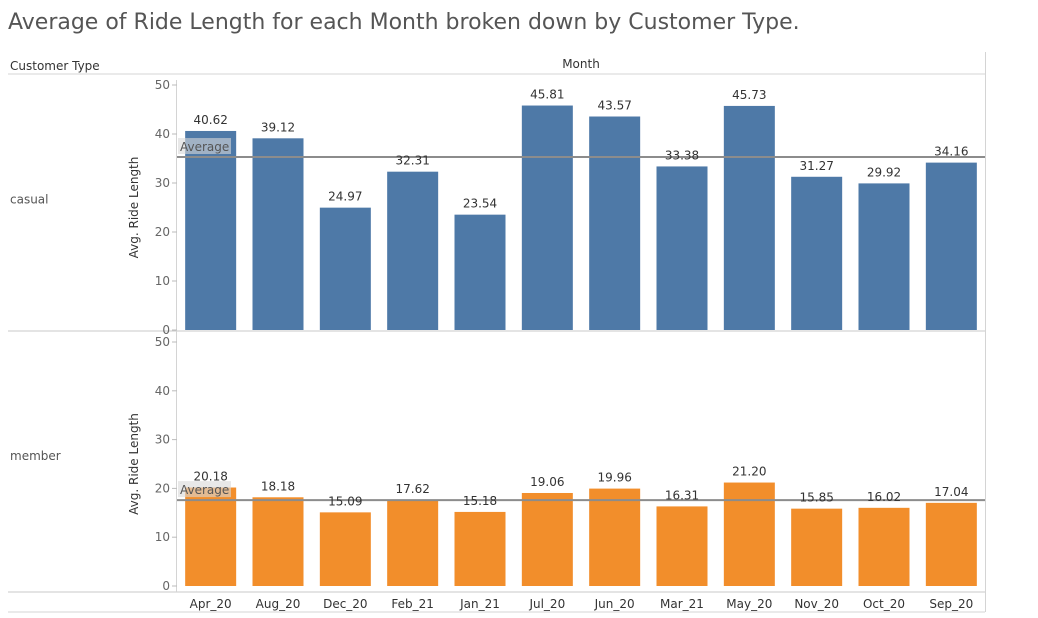  I want to click on x-tick-label: Sep_20, so click(951, 604).